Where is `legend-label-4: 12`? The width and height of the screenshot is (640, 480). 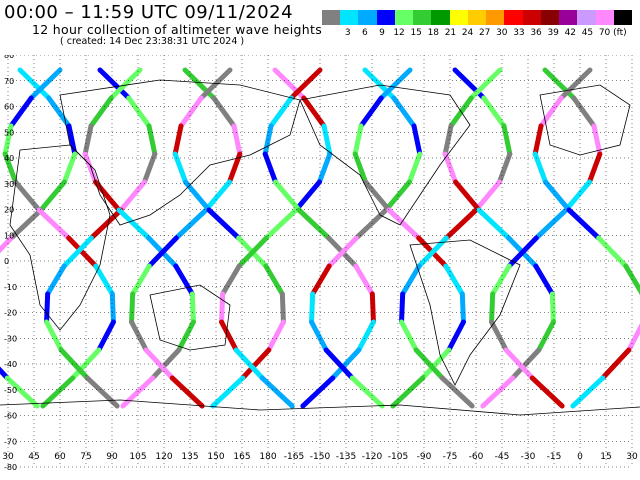 legend-label-4: 12 is located at coordinates (399, 33).